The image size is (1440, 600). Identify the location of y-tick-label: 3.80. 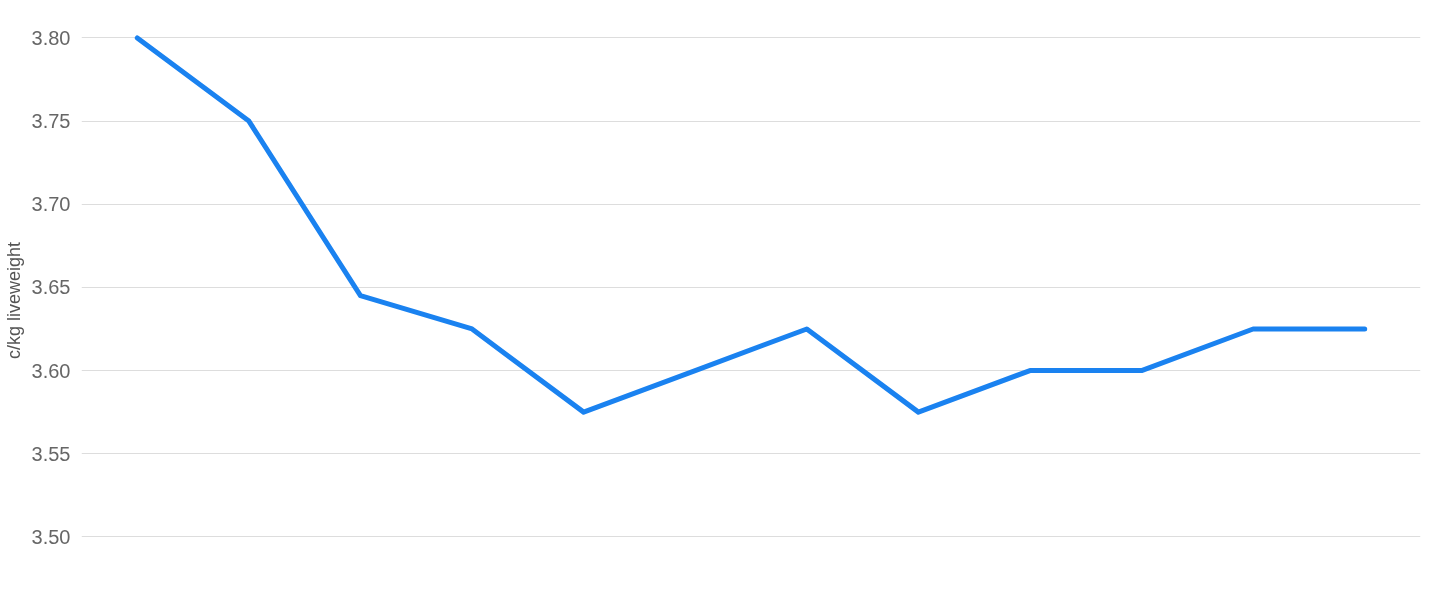
(51, 37).